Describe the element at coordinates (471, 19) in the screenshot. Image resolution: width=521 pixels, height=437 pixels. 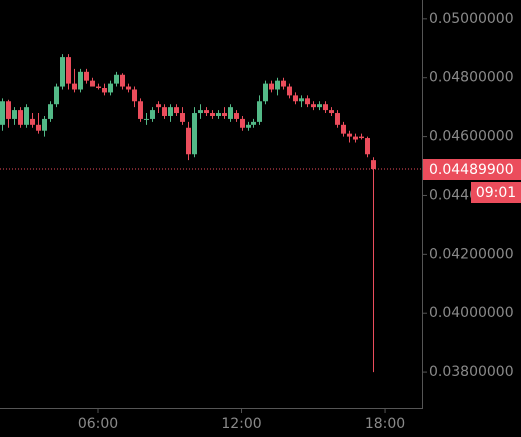
I see `y-tick-label: 0.05000000` at that location.